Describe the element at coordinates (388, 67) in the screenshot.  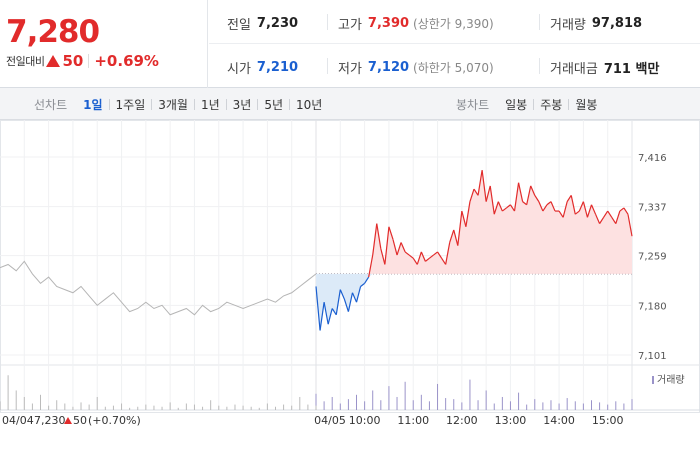
I see `low-value: 7,120` at that location.